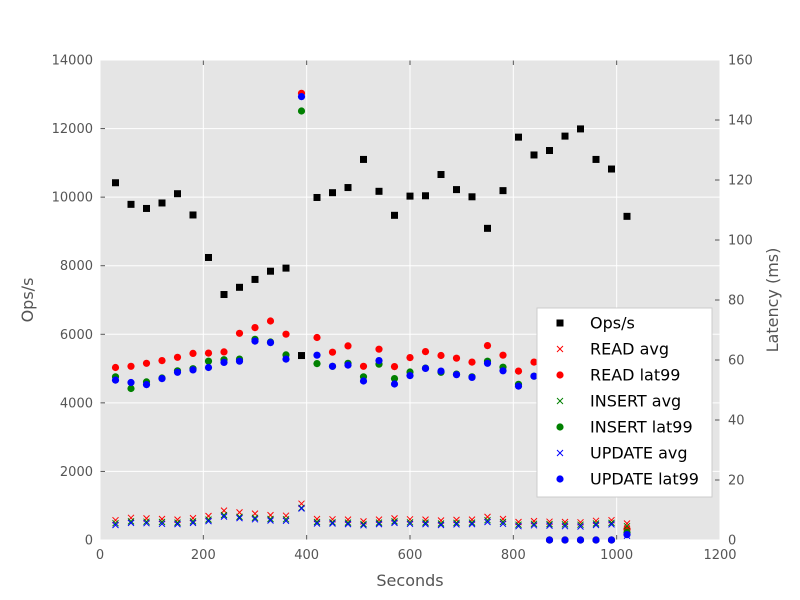  I want to click on legend-entry-ops-s: Ops/s, so click(595, 323).